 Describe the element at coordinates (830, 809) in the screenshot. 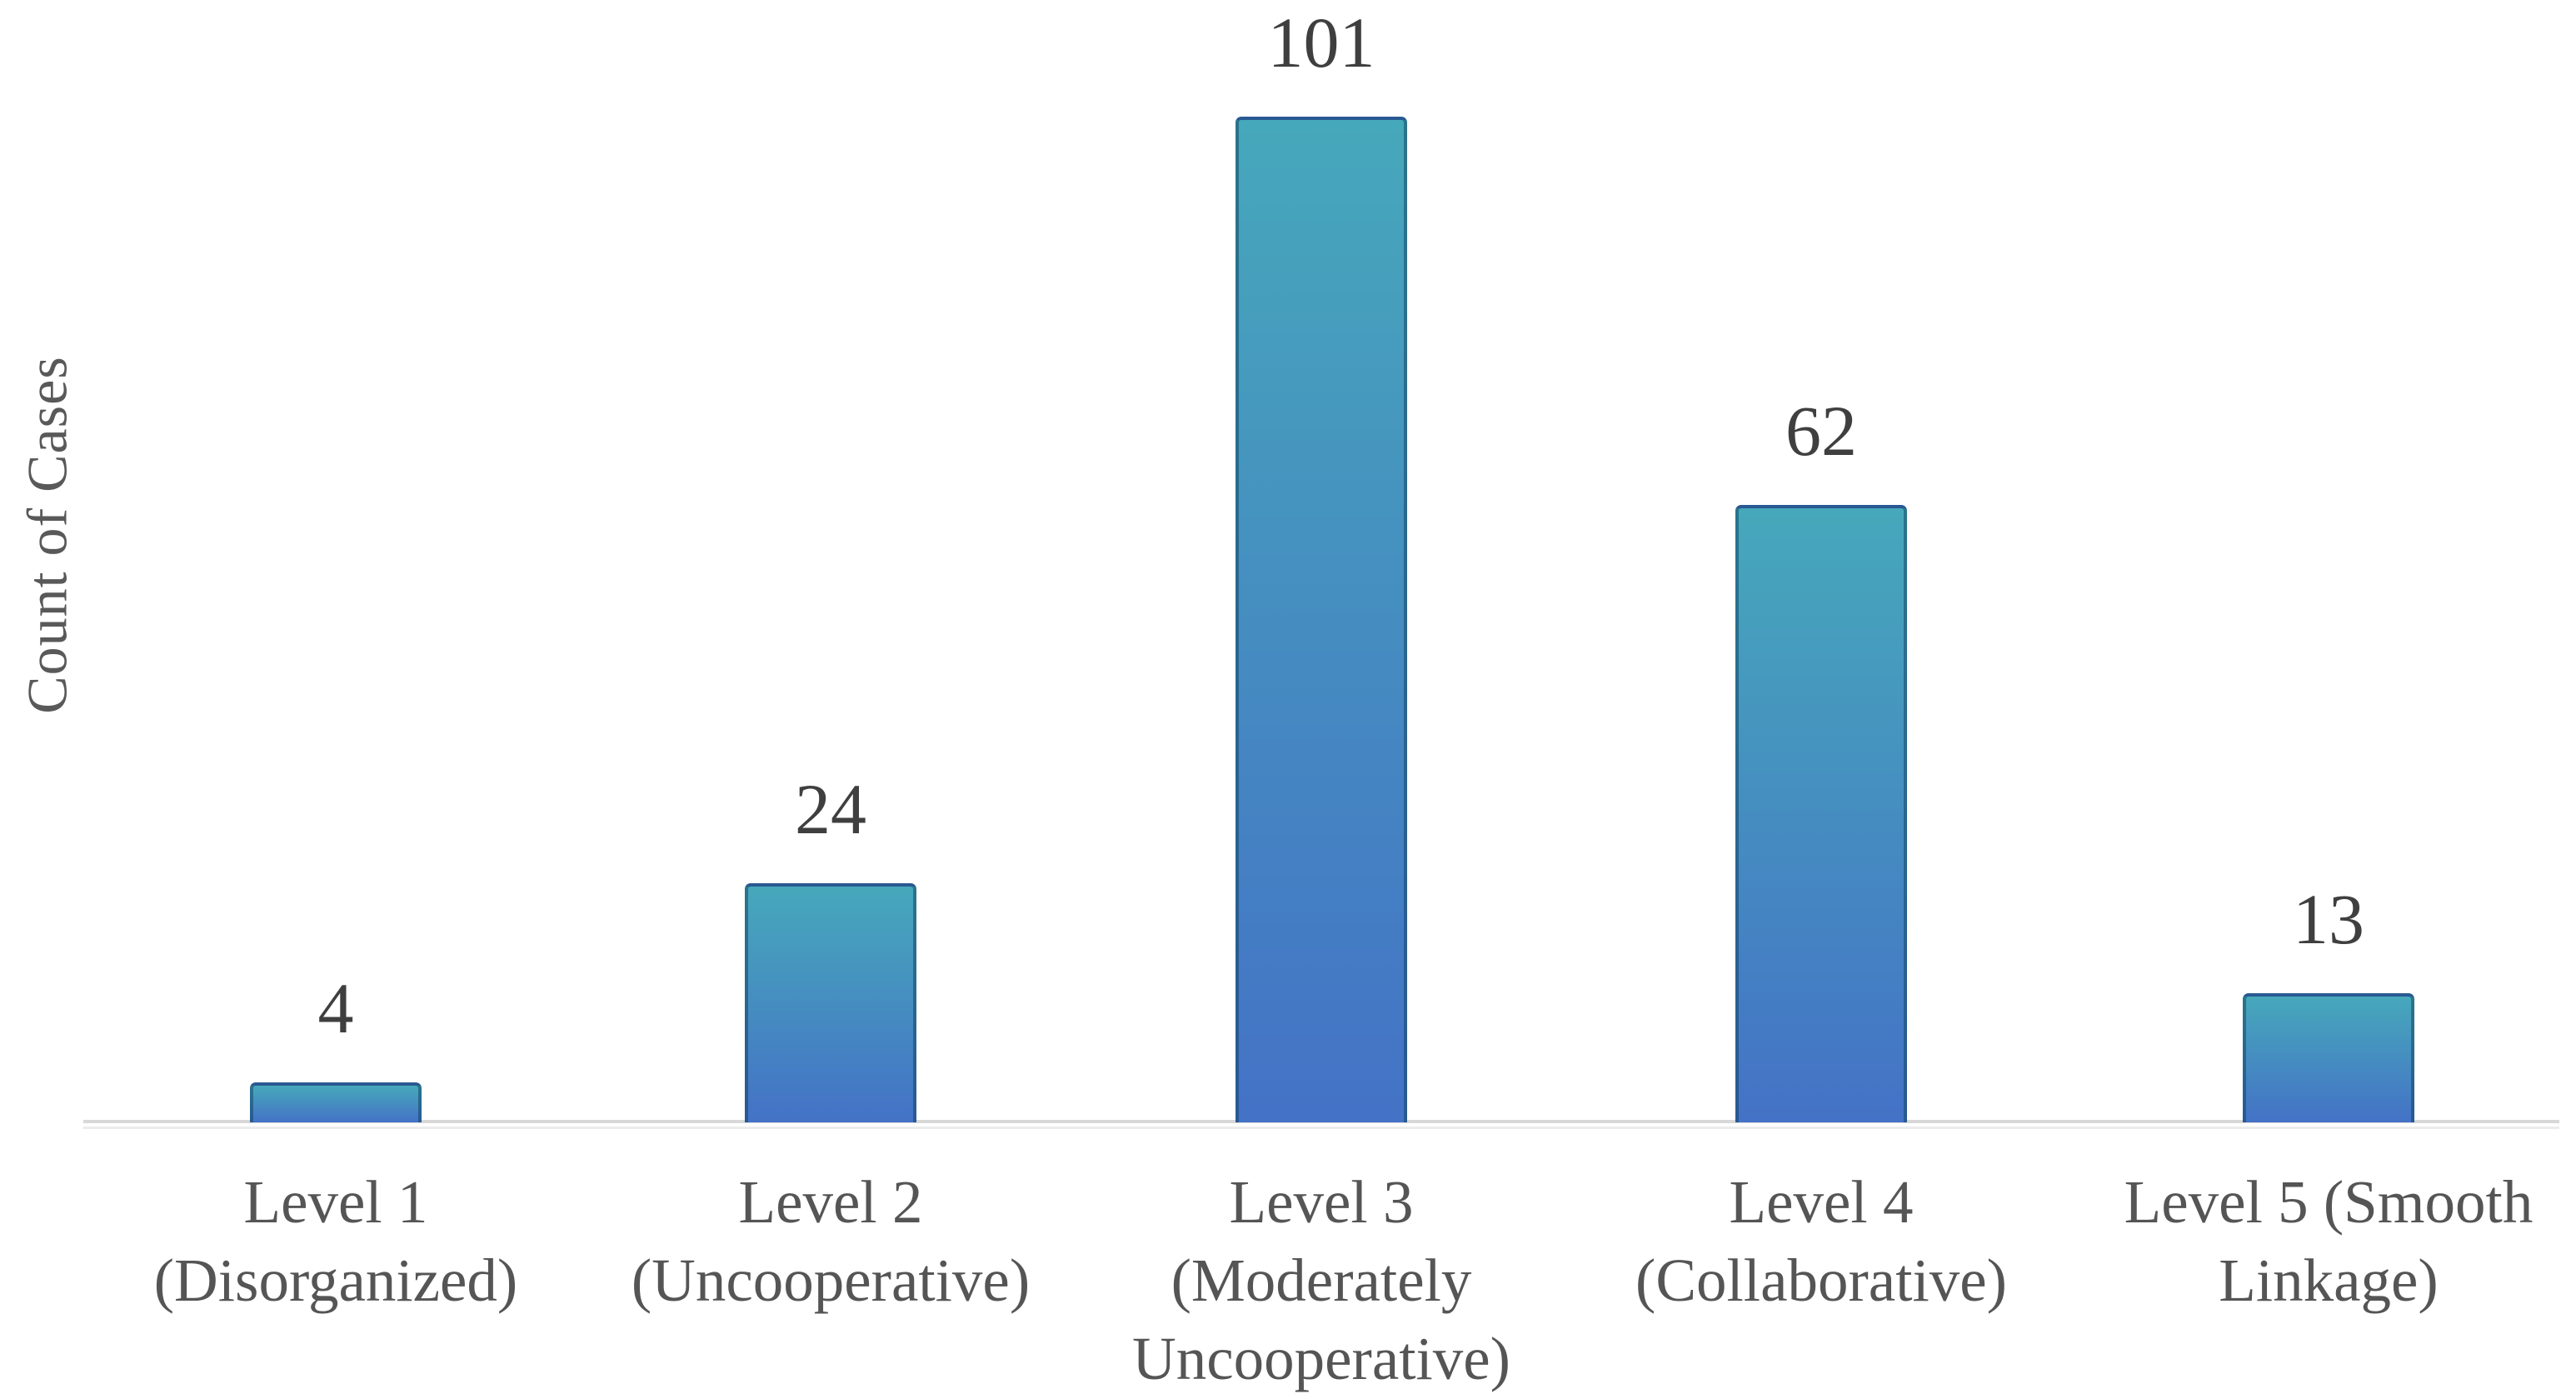

I see `bar-value-label: 24` at that location.